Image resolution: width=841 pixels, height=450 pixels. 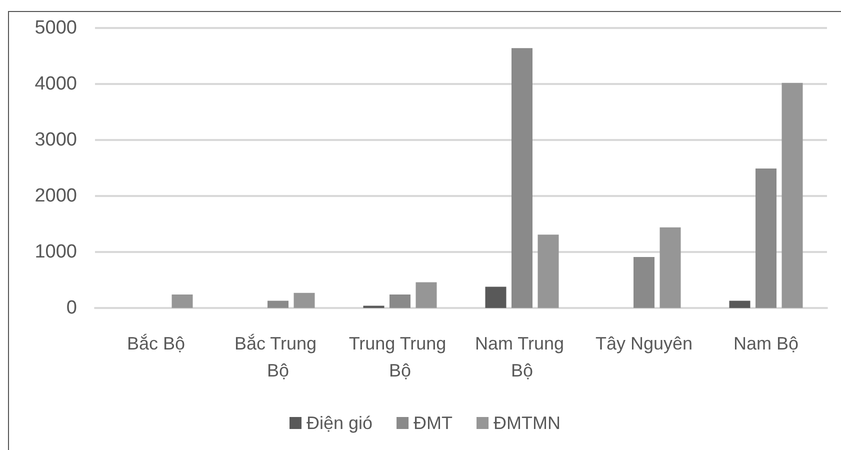 What do you see at coordinates (339, 423) in the screenshot?
I see `legend-label: Điện gió` at bounding box center [339, 423].